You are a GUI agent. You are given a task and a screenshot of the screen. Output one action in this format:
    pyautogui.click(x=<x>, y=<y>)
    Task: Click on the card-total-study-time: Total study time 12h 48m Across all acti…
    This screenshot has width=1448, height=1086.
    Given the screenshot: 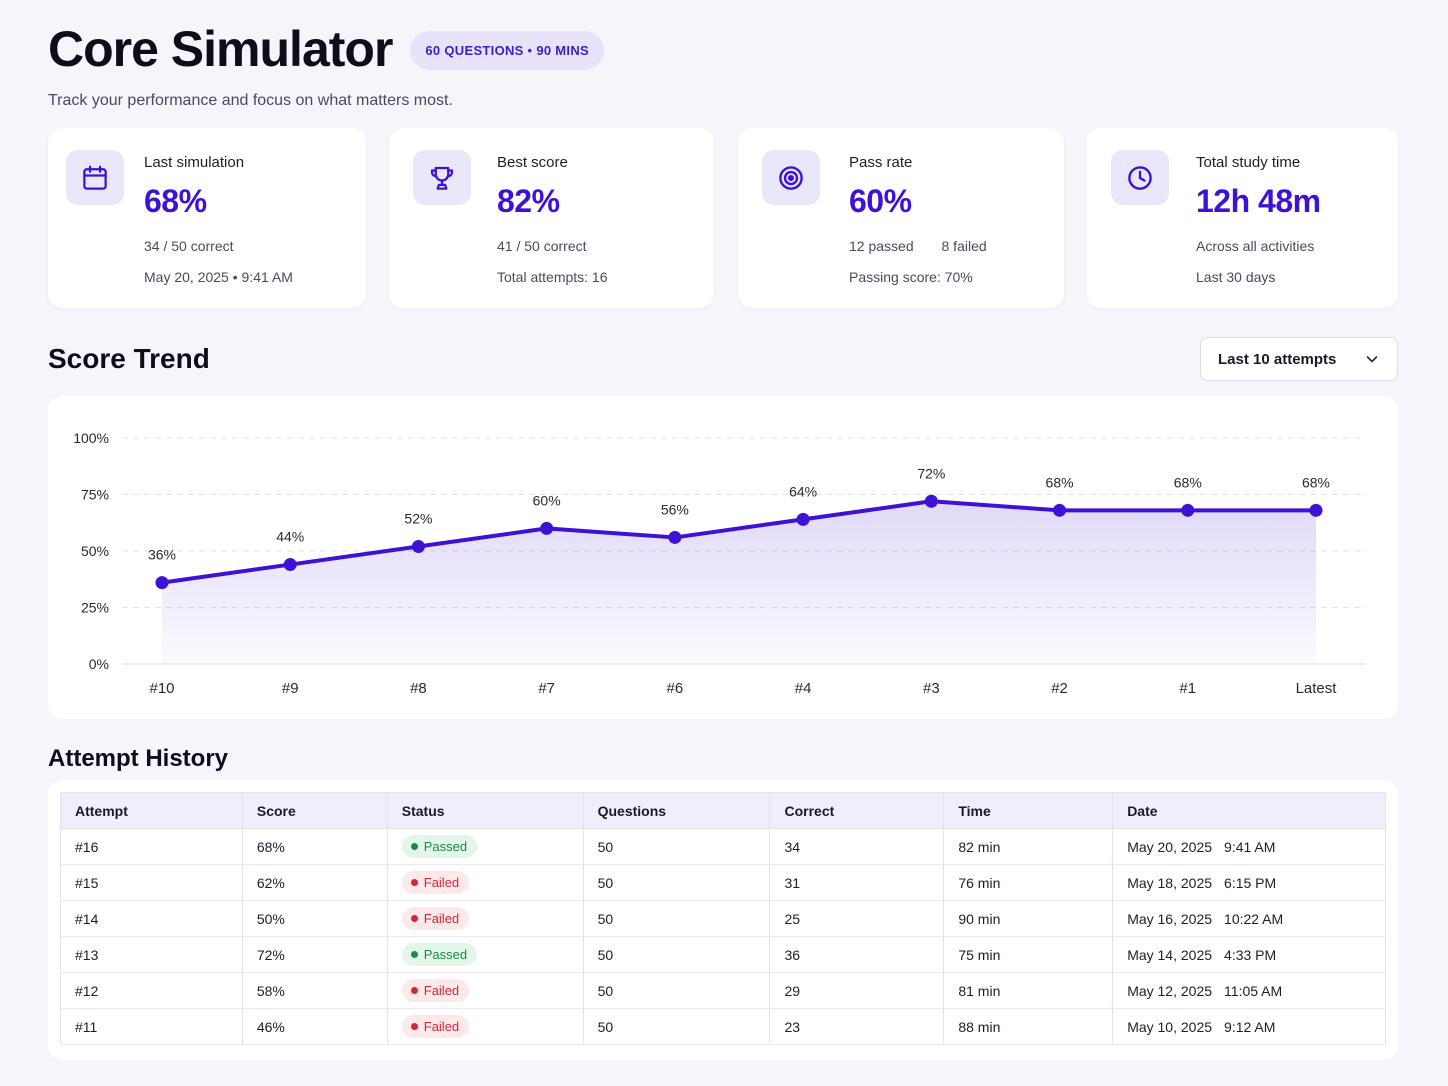 What is the action you would take?
    pyautogui.click(x=1242, y=218)
    